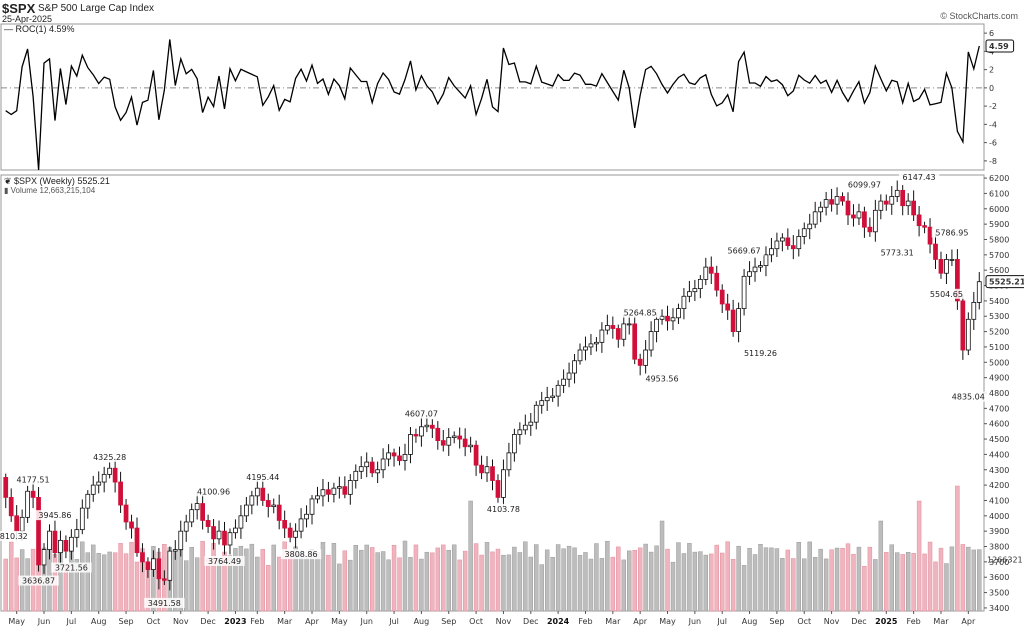  What do you see at coordinates (760, 353) in the screenshot?
I see `annotation-text: 5119.26` at bounding box center [760, 353].